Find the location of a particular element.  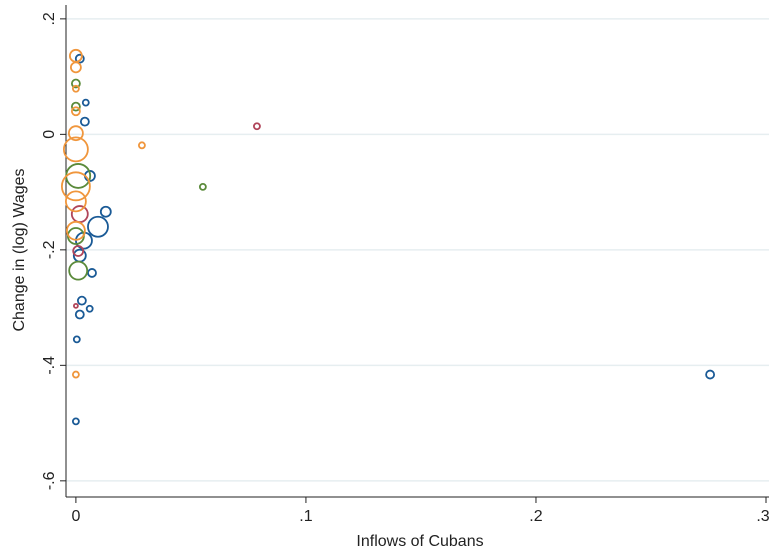

x-tick-label: .2 is located at coordinates (535, 516).